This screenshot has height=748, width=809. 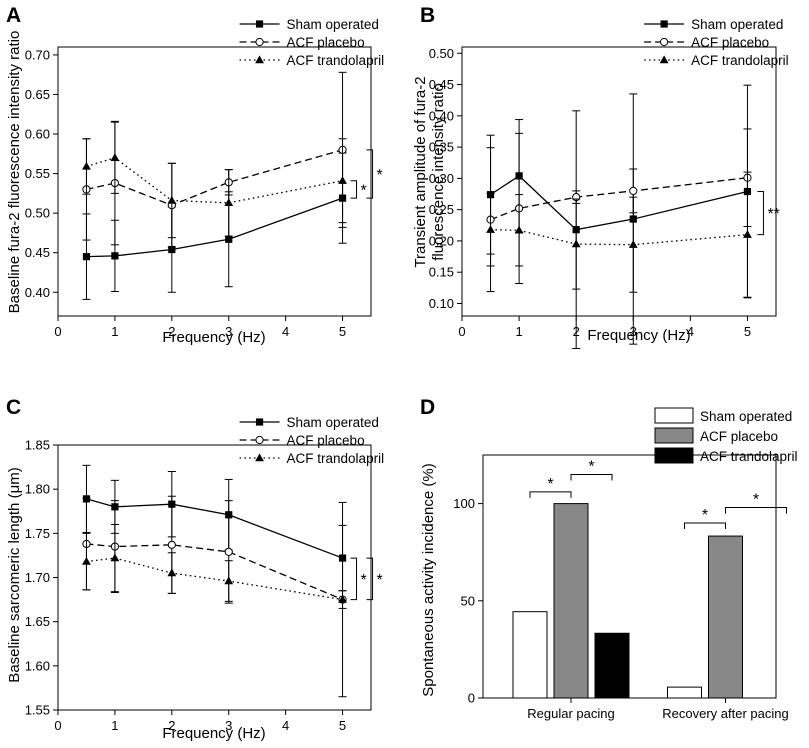 What do you see at coordinates (612, 665) in the screenshot?
I see `panel-d-bar-acf-trandolapril` at bounding box center [612, 665].